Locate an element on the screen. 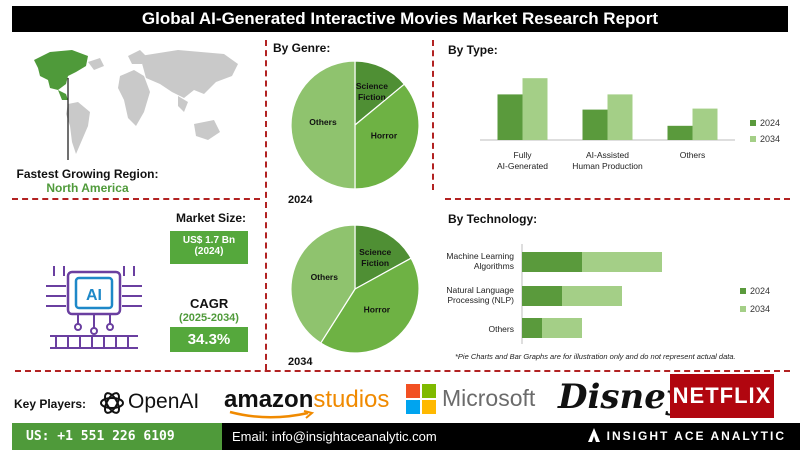  divider-left is located at coordinates (266, 205).